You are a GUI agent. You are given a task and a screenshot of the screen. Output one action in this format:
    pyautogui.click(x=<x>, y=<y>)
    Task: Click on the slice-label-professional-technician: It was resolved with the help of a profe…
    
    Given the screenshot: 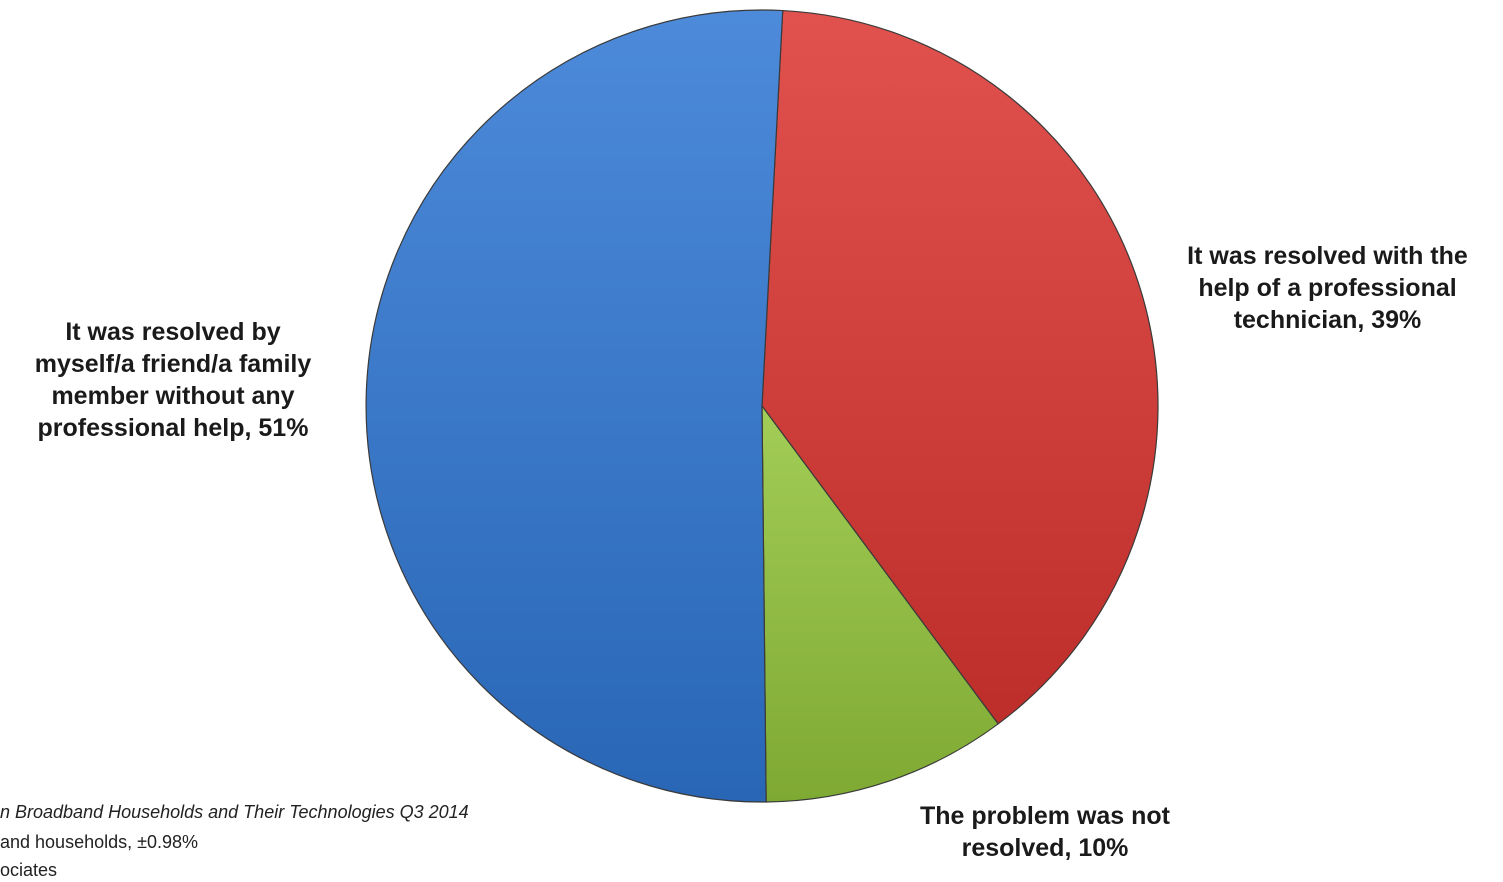 What is the action you would take?
    pyautogui.click(x=1327, y=288)
    